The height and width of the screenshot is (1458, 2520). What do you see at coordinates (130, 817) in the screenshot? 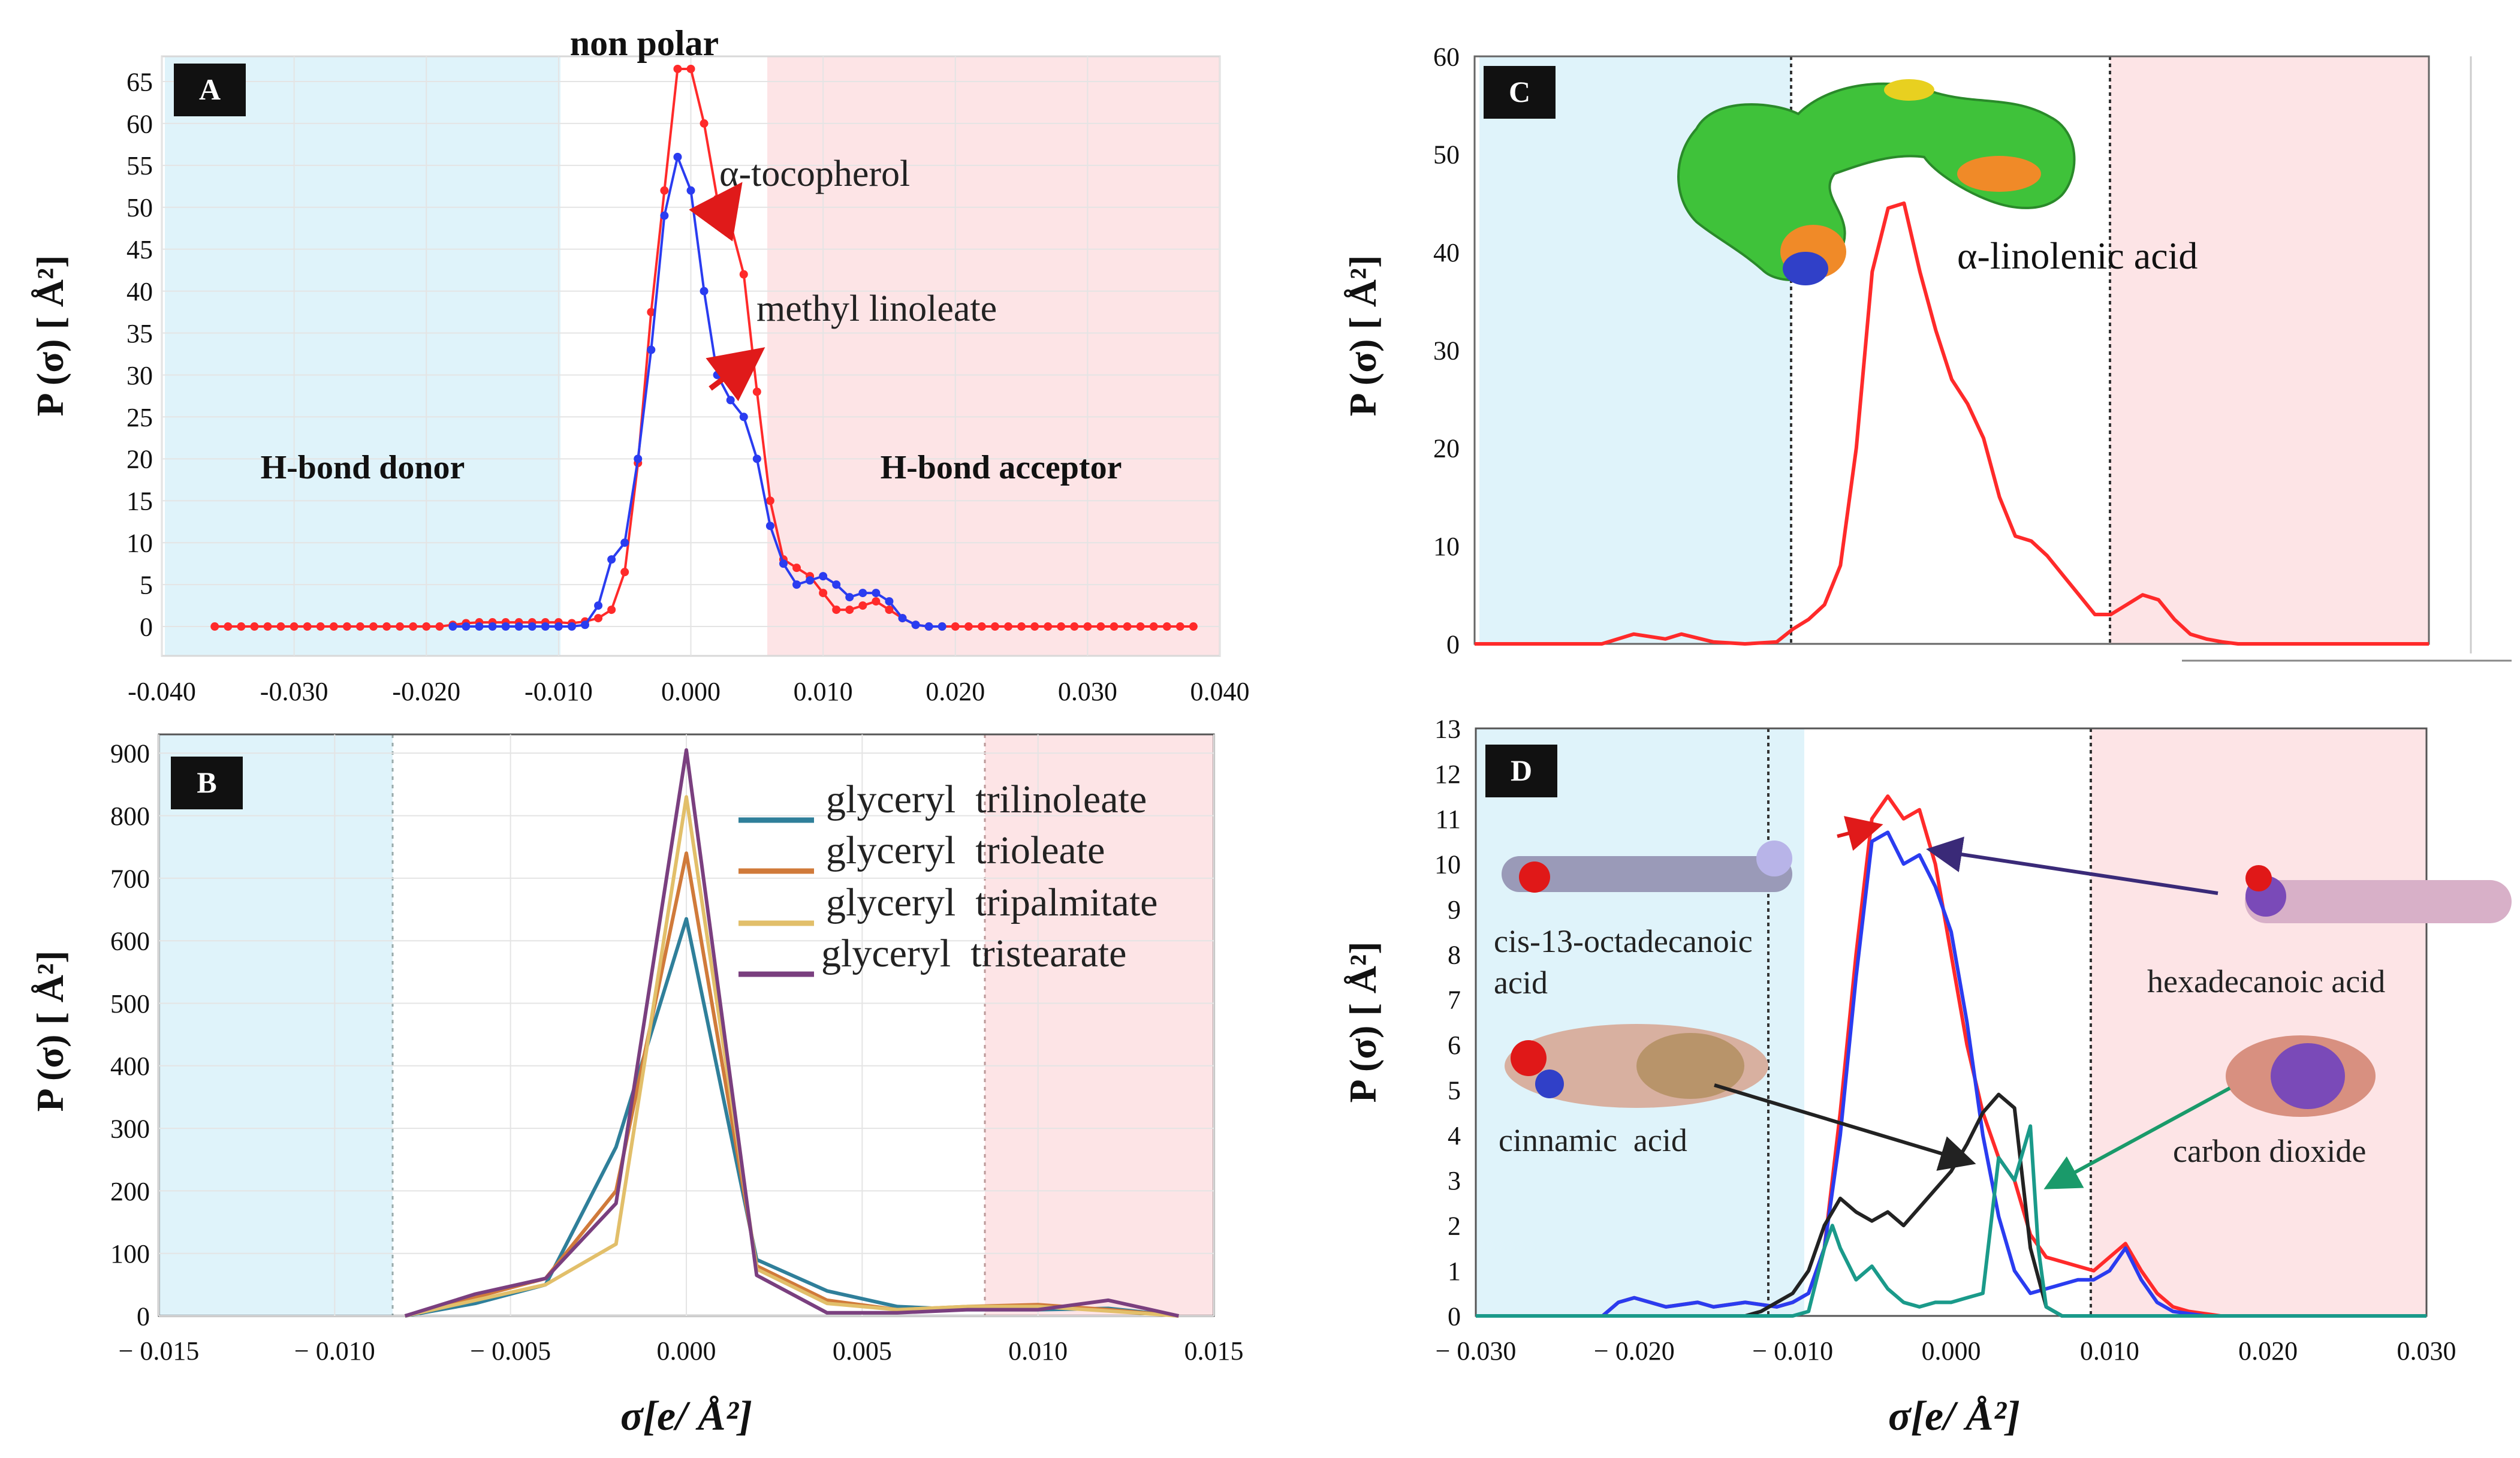
I see `y-tick-label: 800` at bounding box center [130, 817].